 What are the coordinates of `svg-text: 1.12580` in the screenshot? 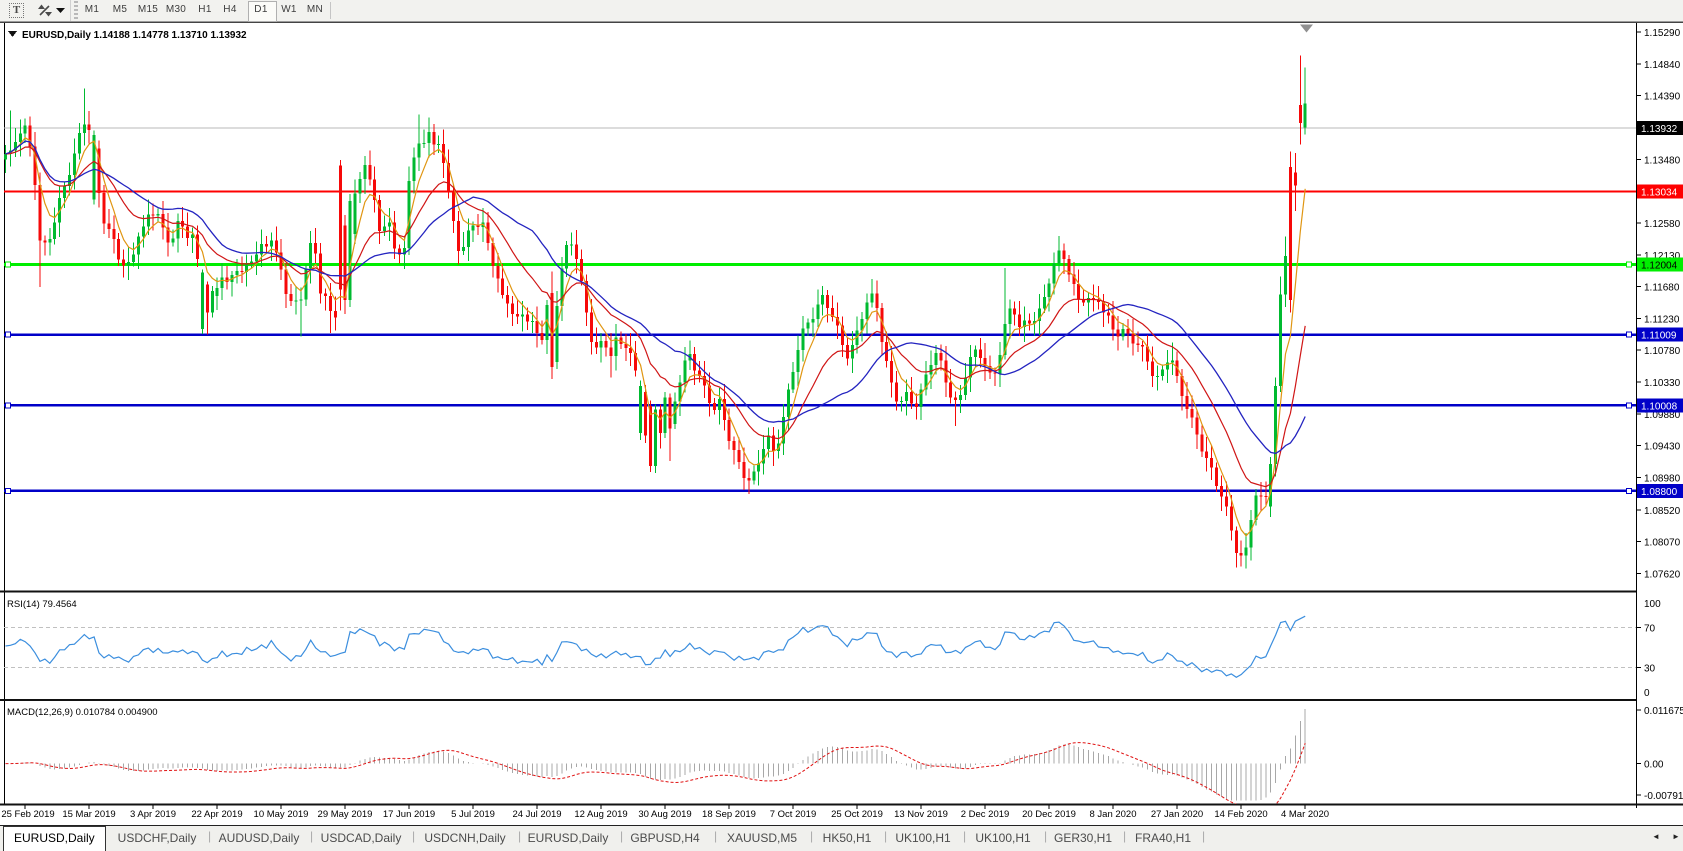 It's located at (1662, 224).